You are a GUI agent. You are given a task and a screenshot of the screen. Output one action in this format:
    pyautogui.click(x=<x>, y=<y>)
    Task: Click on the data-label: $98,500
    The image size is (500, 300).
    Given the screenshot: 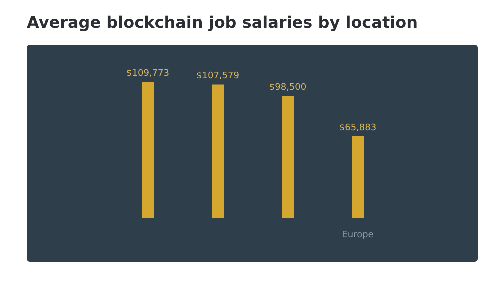 What is the action you would take?
    pyautogui.click(x=288, y=87)
    